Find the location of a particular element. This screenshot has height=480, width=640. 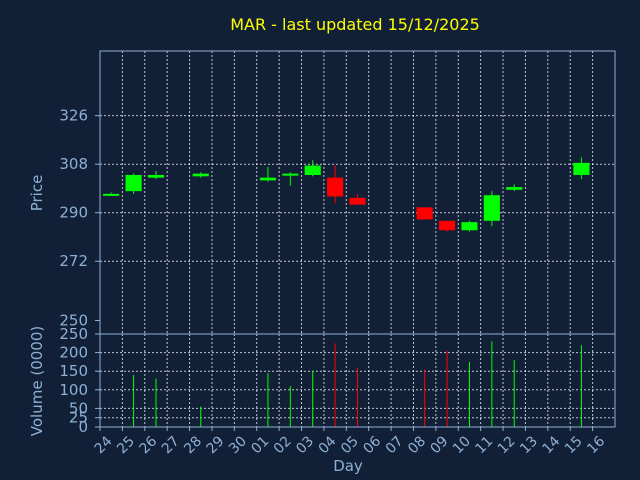

x-tick-label: 11 is located at coordinates (484, 445).